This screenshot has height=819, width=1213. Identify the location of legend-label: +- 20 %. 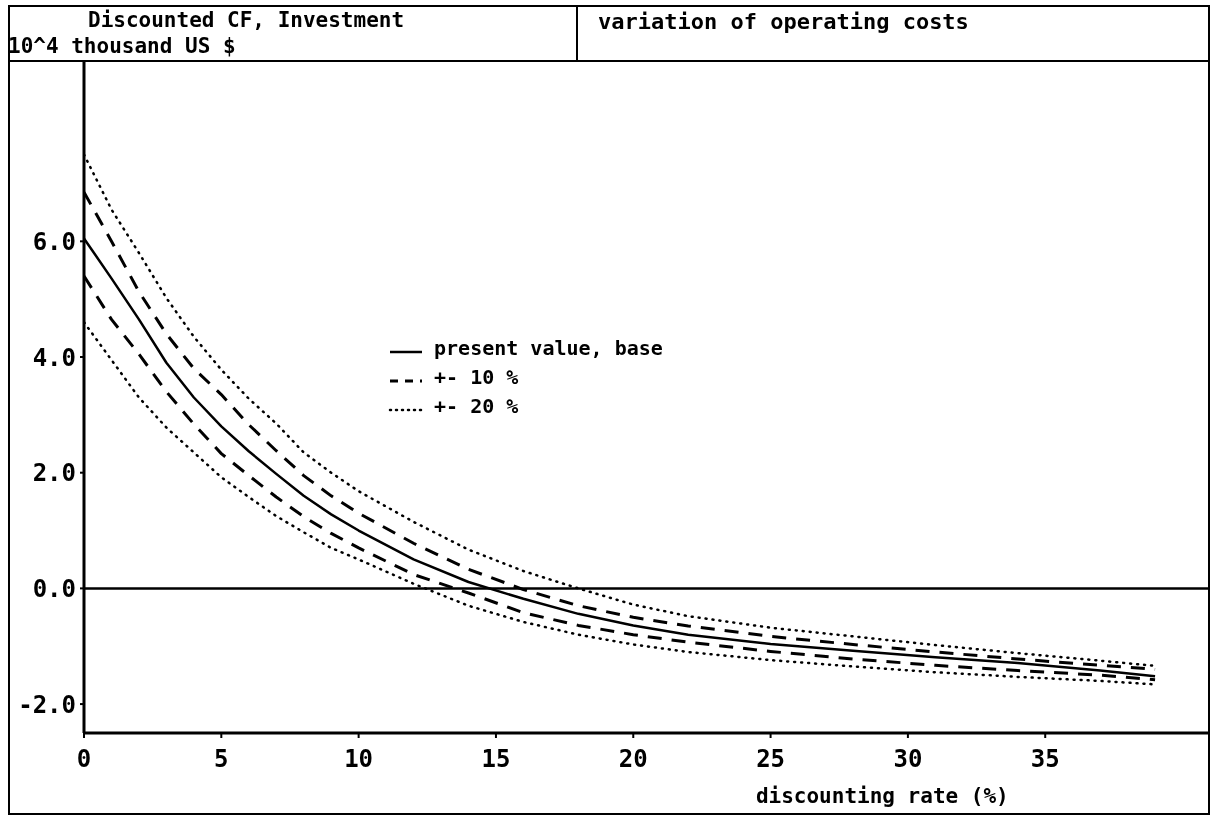
(476, 406).